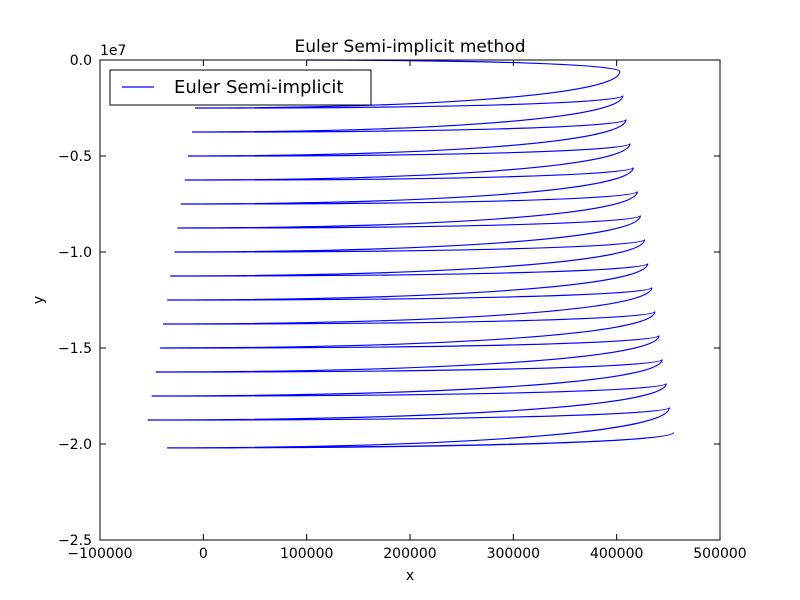 The image size is (800, 600). I want to click on y-tick-label: −1.0, so click(75, 253).